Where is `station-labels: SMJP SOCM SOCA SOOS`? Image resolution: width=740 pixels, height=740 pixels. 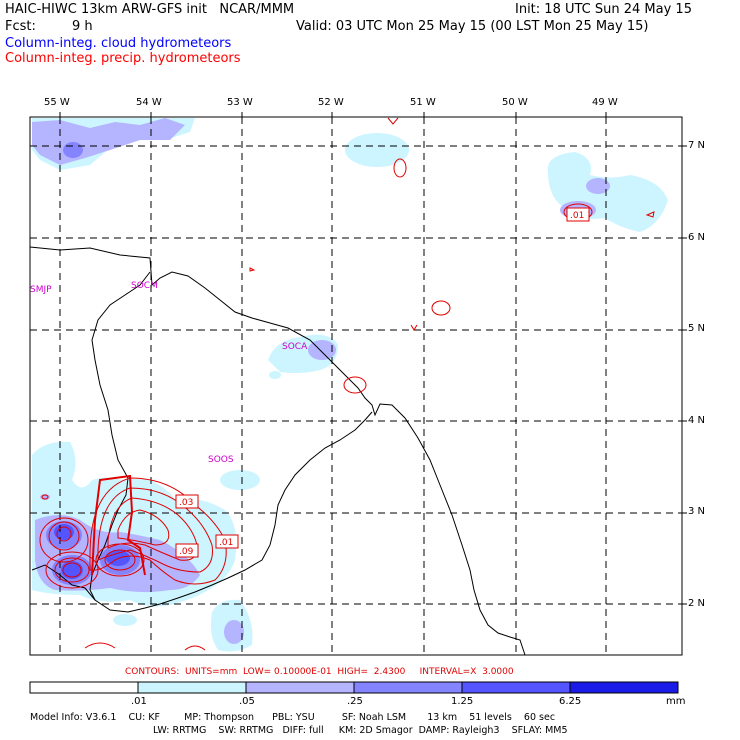 station-labels: SMJP SOCM SOCA SOOS is located at coordinates (169, 373).